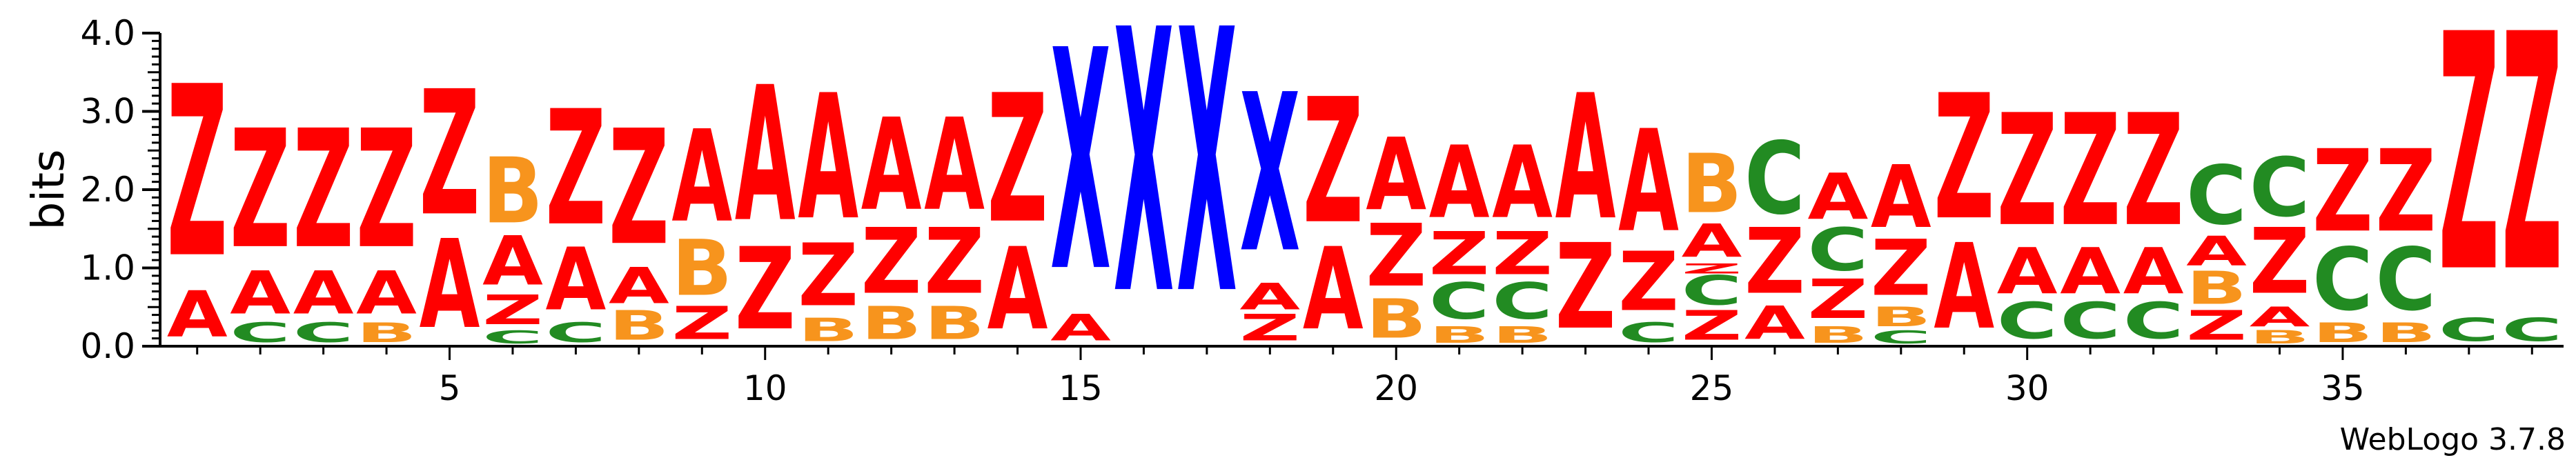  I want to click on x-tick-label: 20, so click(1396, 388).